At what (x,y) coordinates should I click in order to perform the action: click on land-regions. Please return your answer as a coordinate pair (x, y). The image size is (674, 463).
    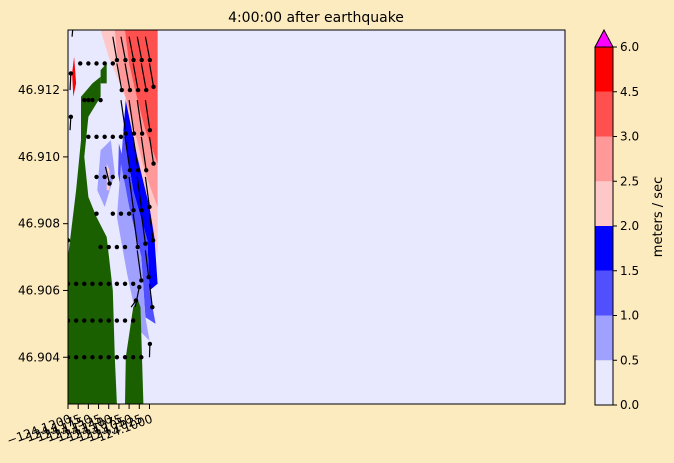
    Looking at the image, I should click on (106, 233).